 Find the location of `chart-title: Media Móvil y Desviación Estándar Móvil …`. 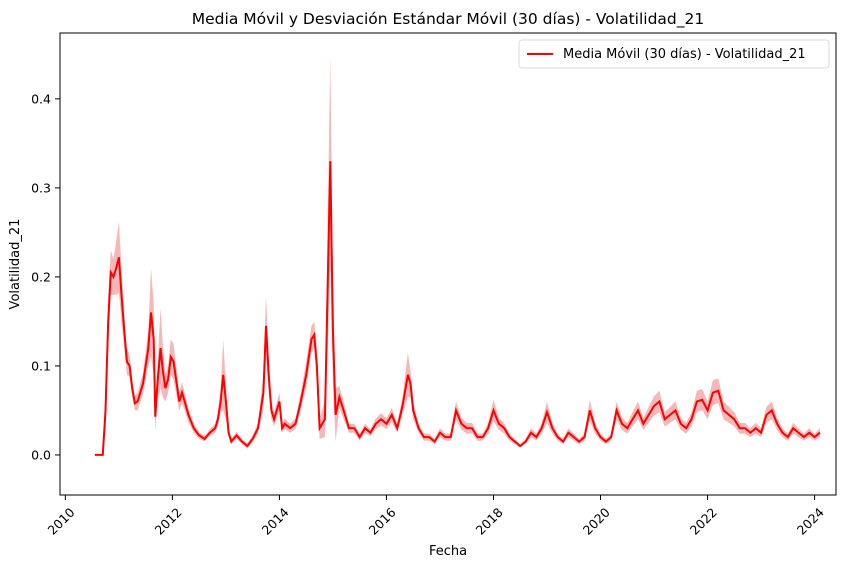

chart-title: Media Móvil y Desviación Estándar Móvil … is located at coordinates (448, 19).